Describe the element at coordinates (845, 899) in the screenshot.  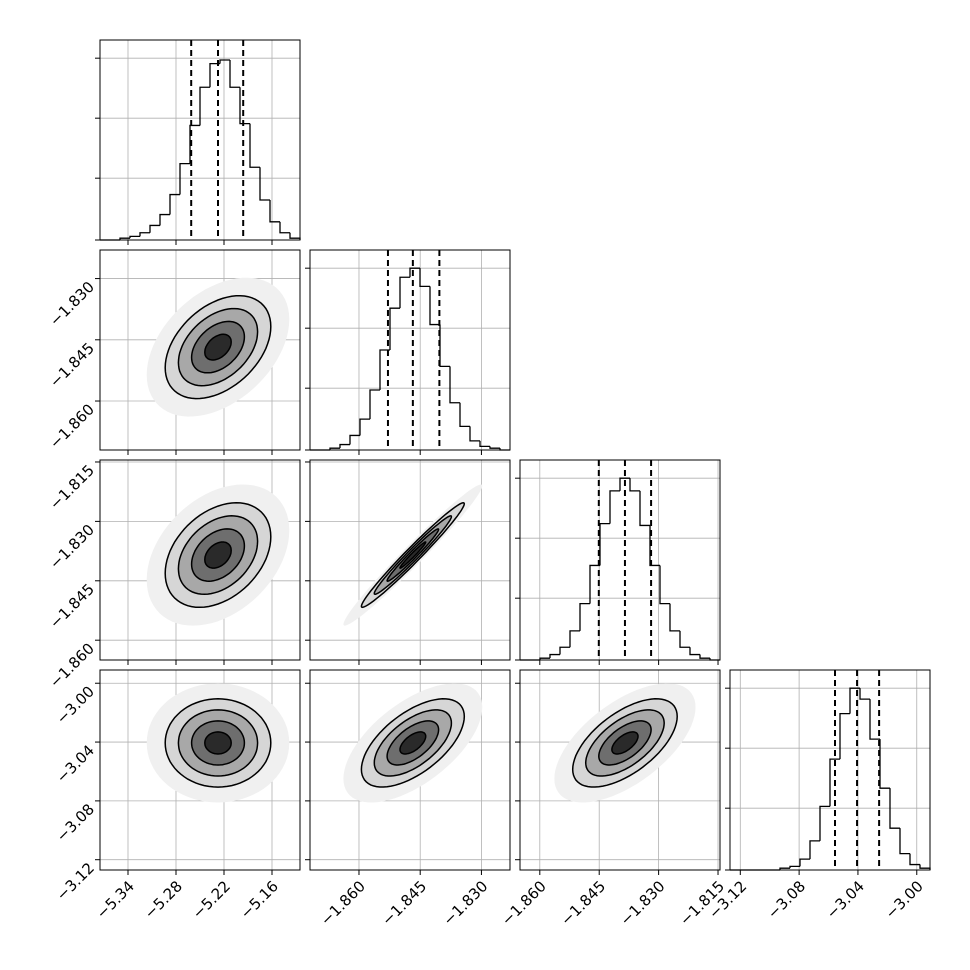
I see `x-tick-label: −3.04` at that location.